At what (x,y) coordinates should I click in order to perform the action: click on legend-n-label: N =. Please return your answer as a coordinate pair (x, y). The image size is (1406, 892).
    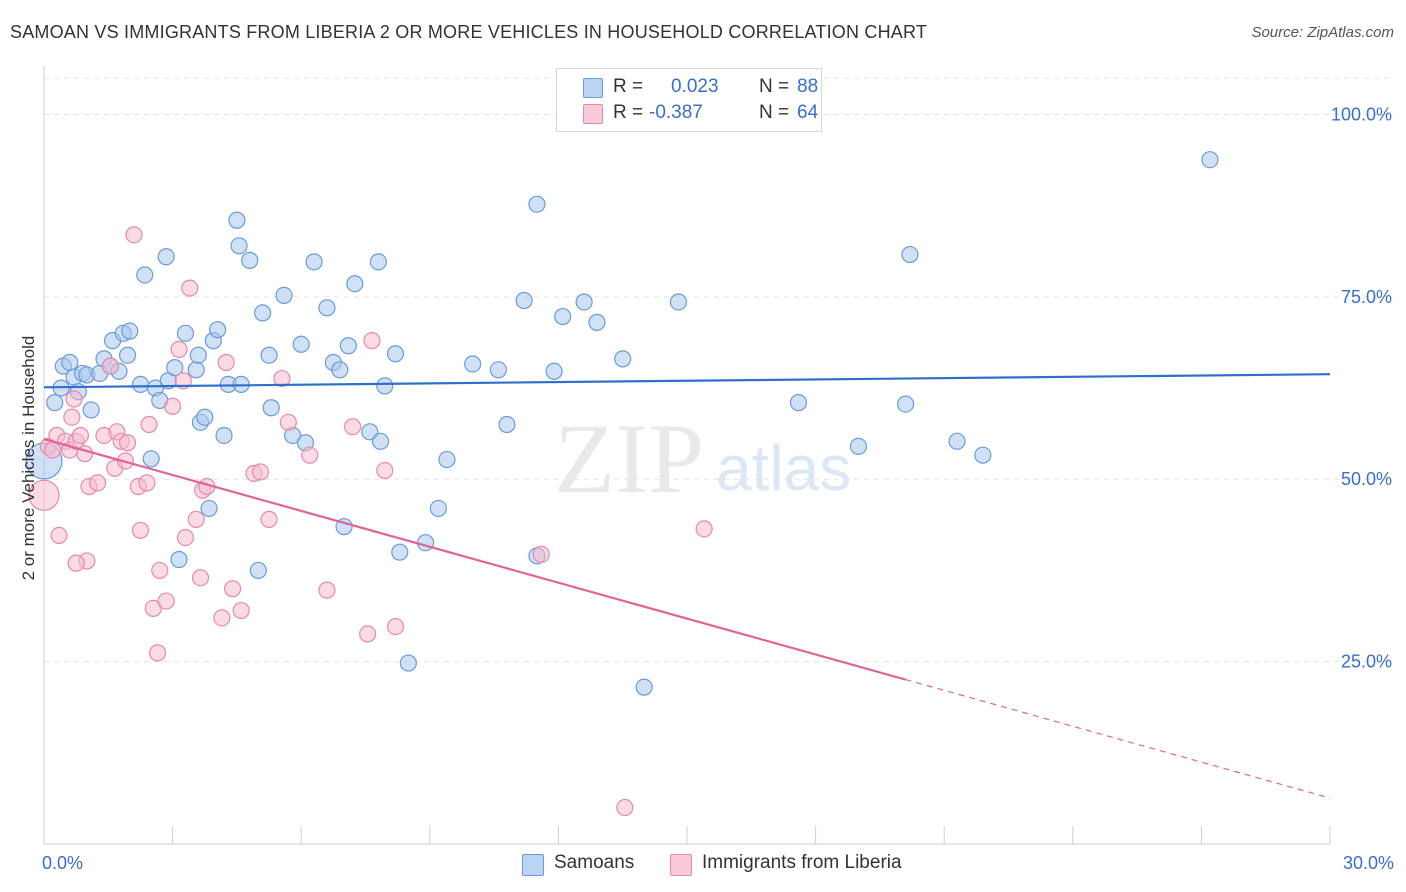
    Looking at the image, I should click on (774, 86).